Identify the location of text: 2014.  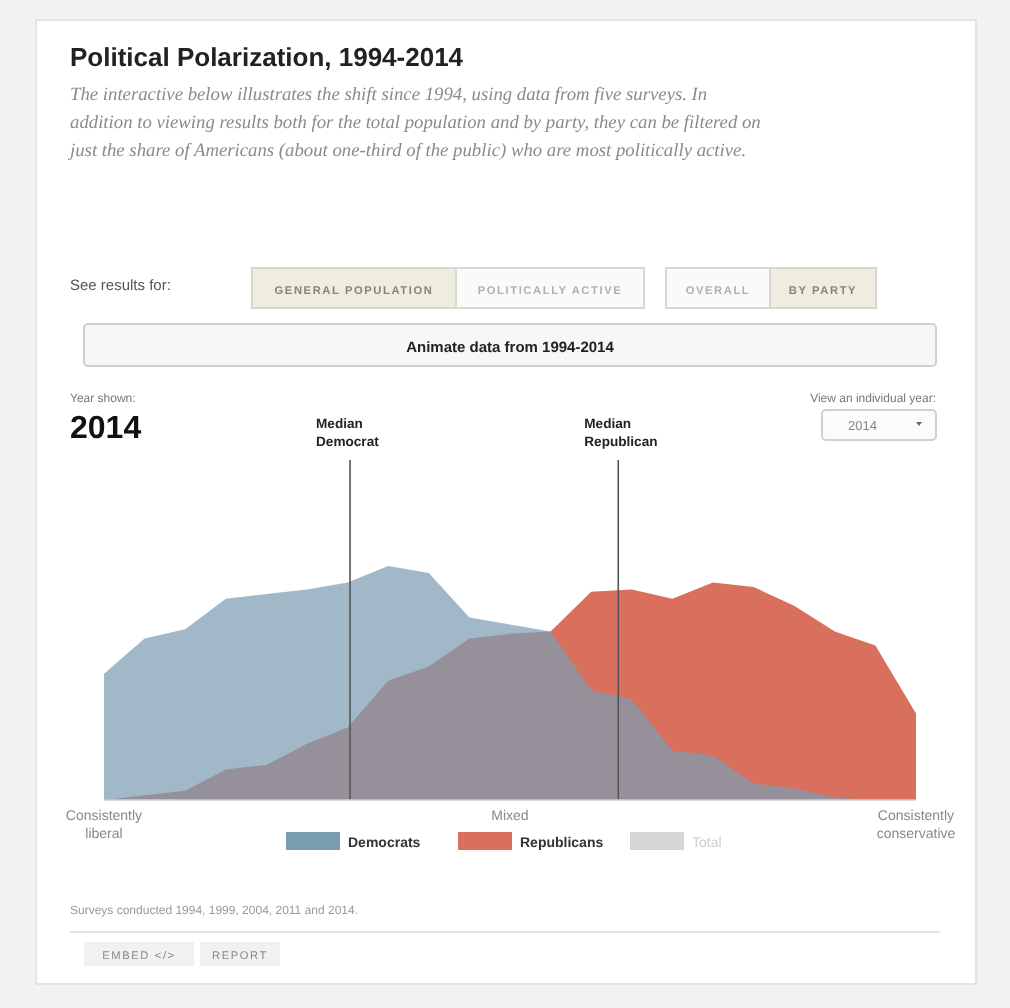
(106, 429).